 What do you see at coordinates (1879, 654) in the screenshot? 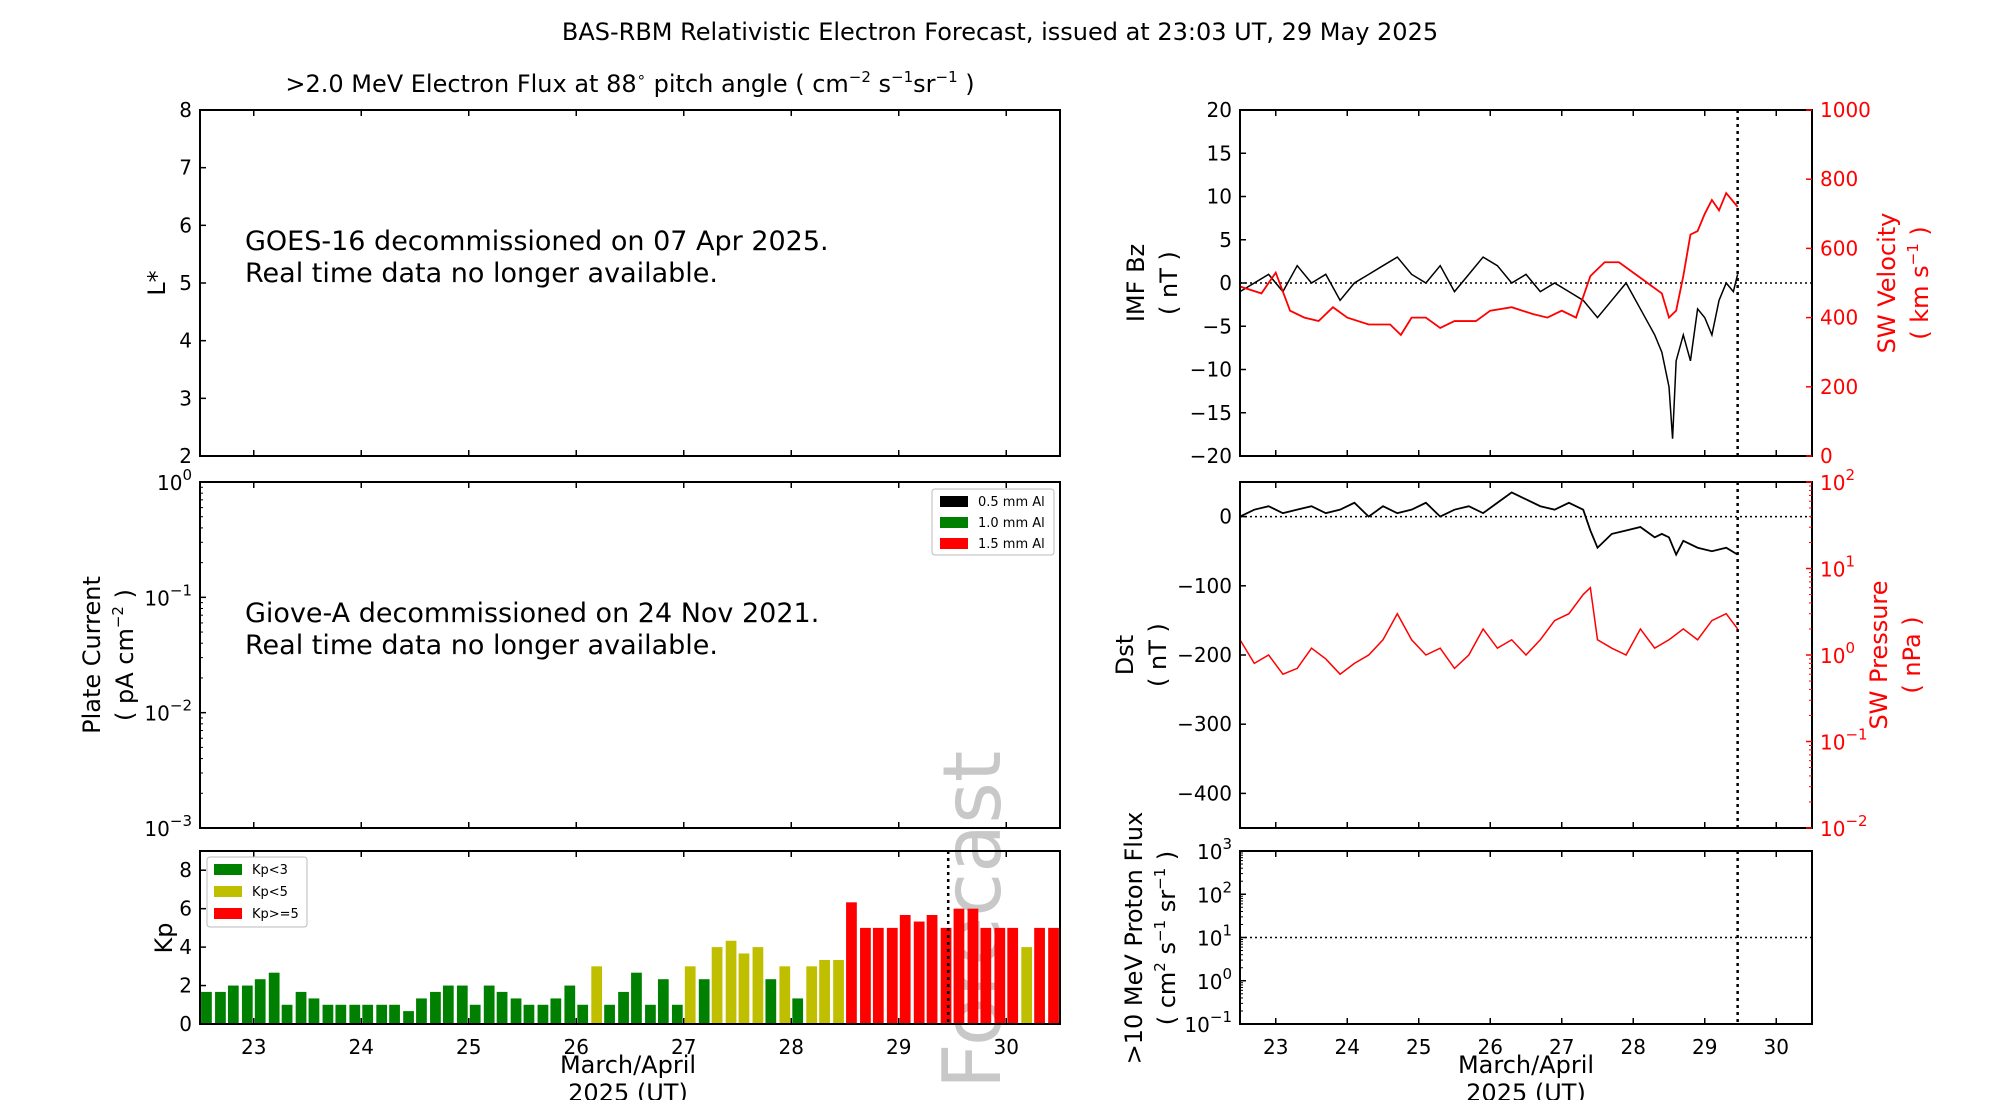
I see `sw-pressure-ylabel-line1: SW Pressure` at bounding box center [1879, 654].